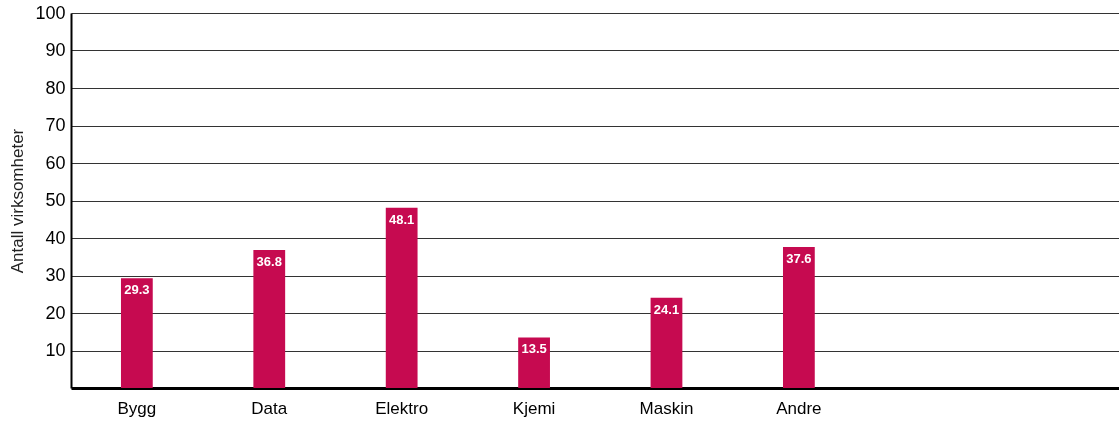 Image resolution: width=1119 pixels, height=424 pixels. I want to click on y-tick-label: 20, so click(55, 312).